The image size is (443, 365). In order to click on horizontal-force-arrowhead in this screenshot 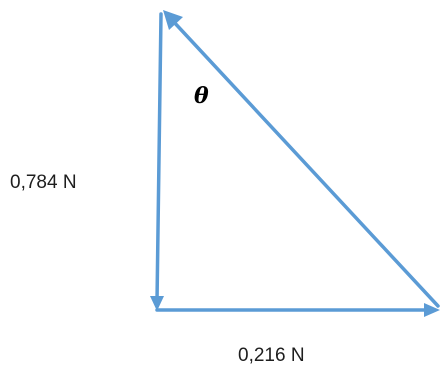, I will do `click(432, 310)`.